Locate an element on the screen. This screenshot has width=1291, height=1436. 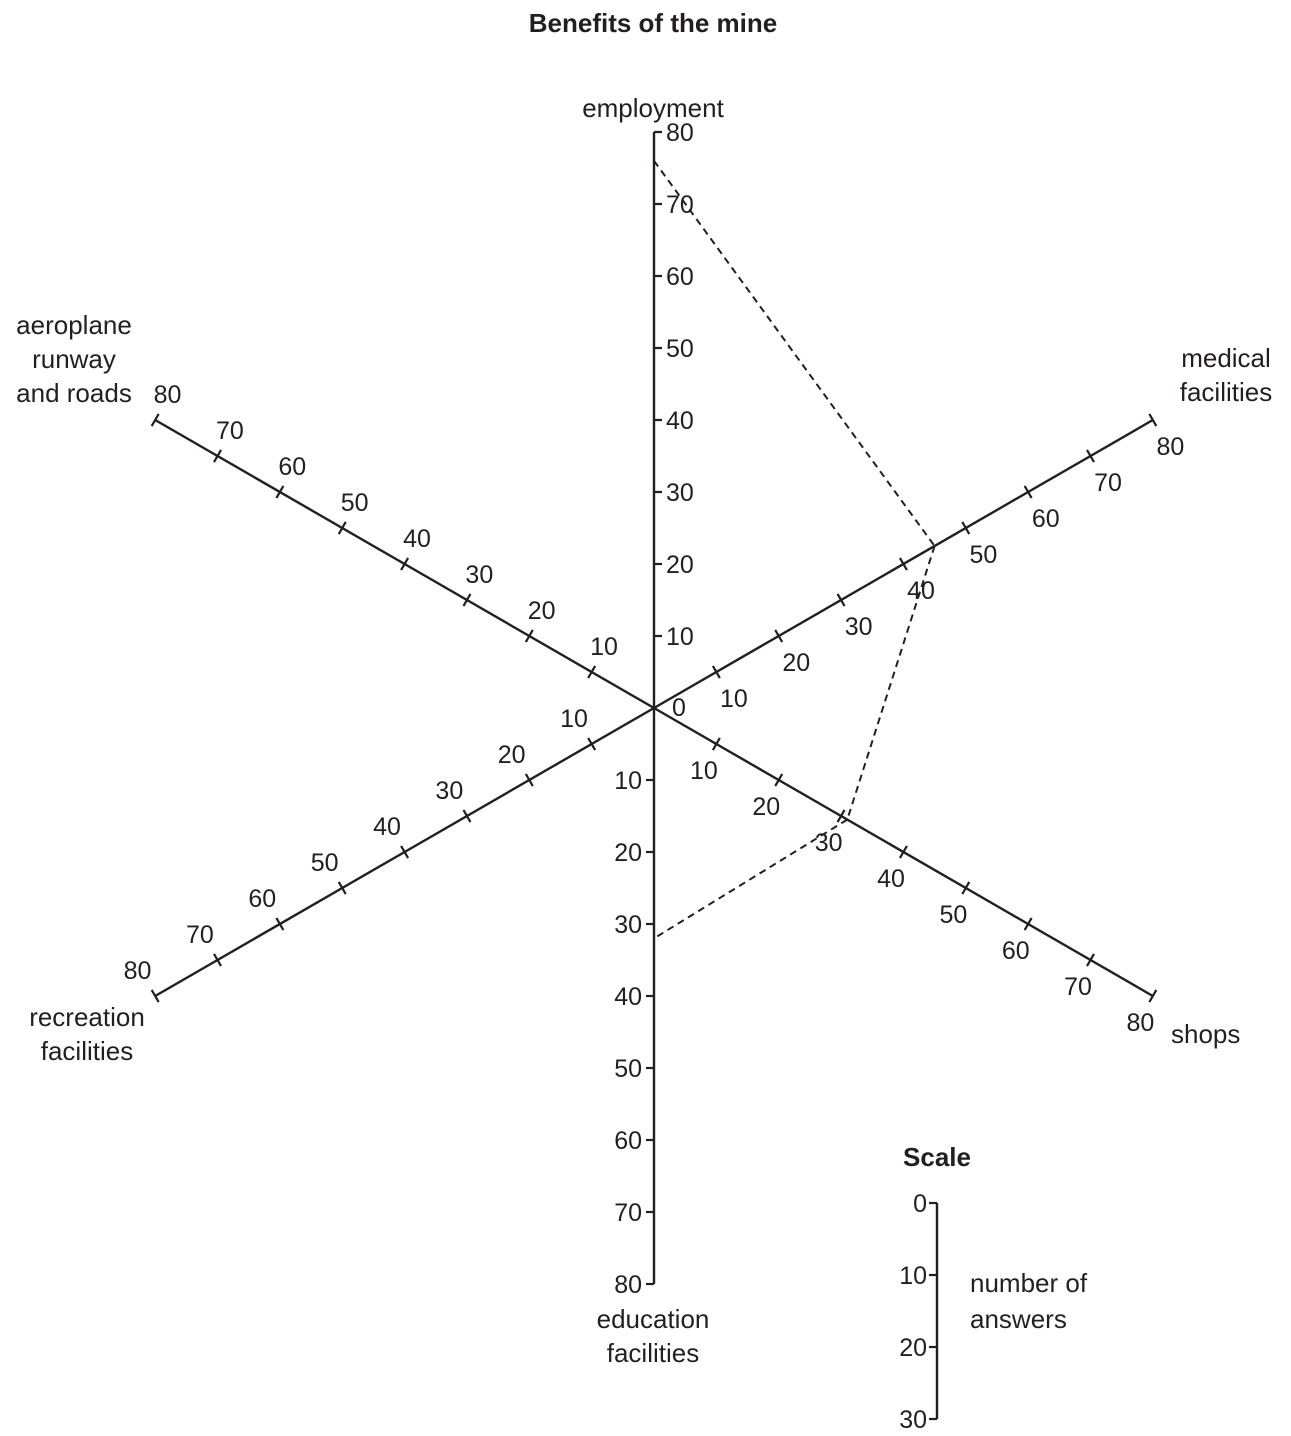
axis-label-employment: employment is located at coordinates (653, 108).